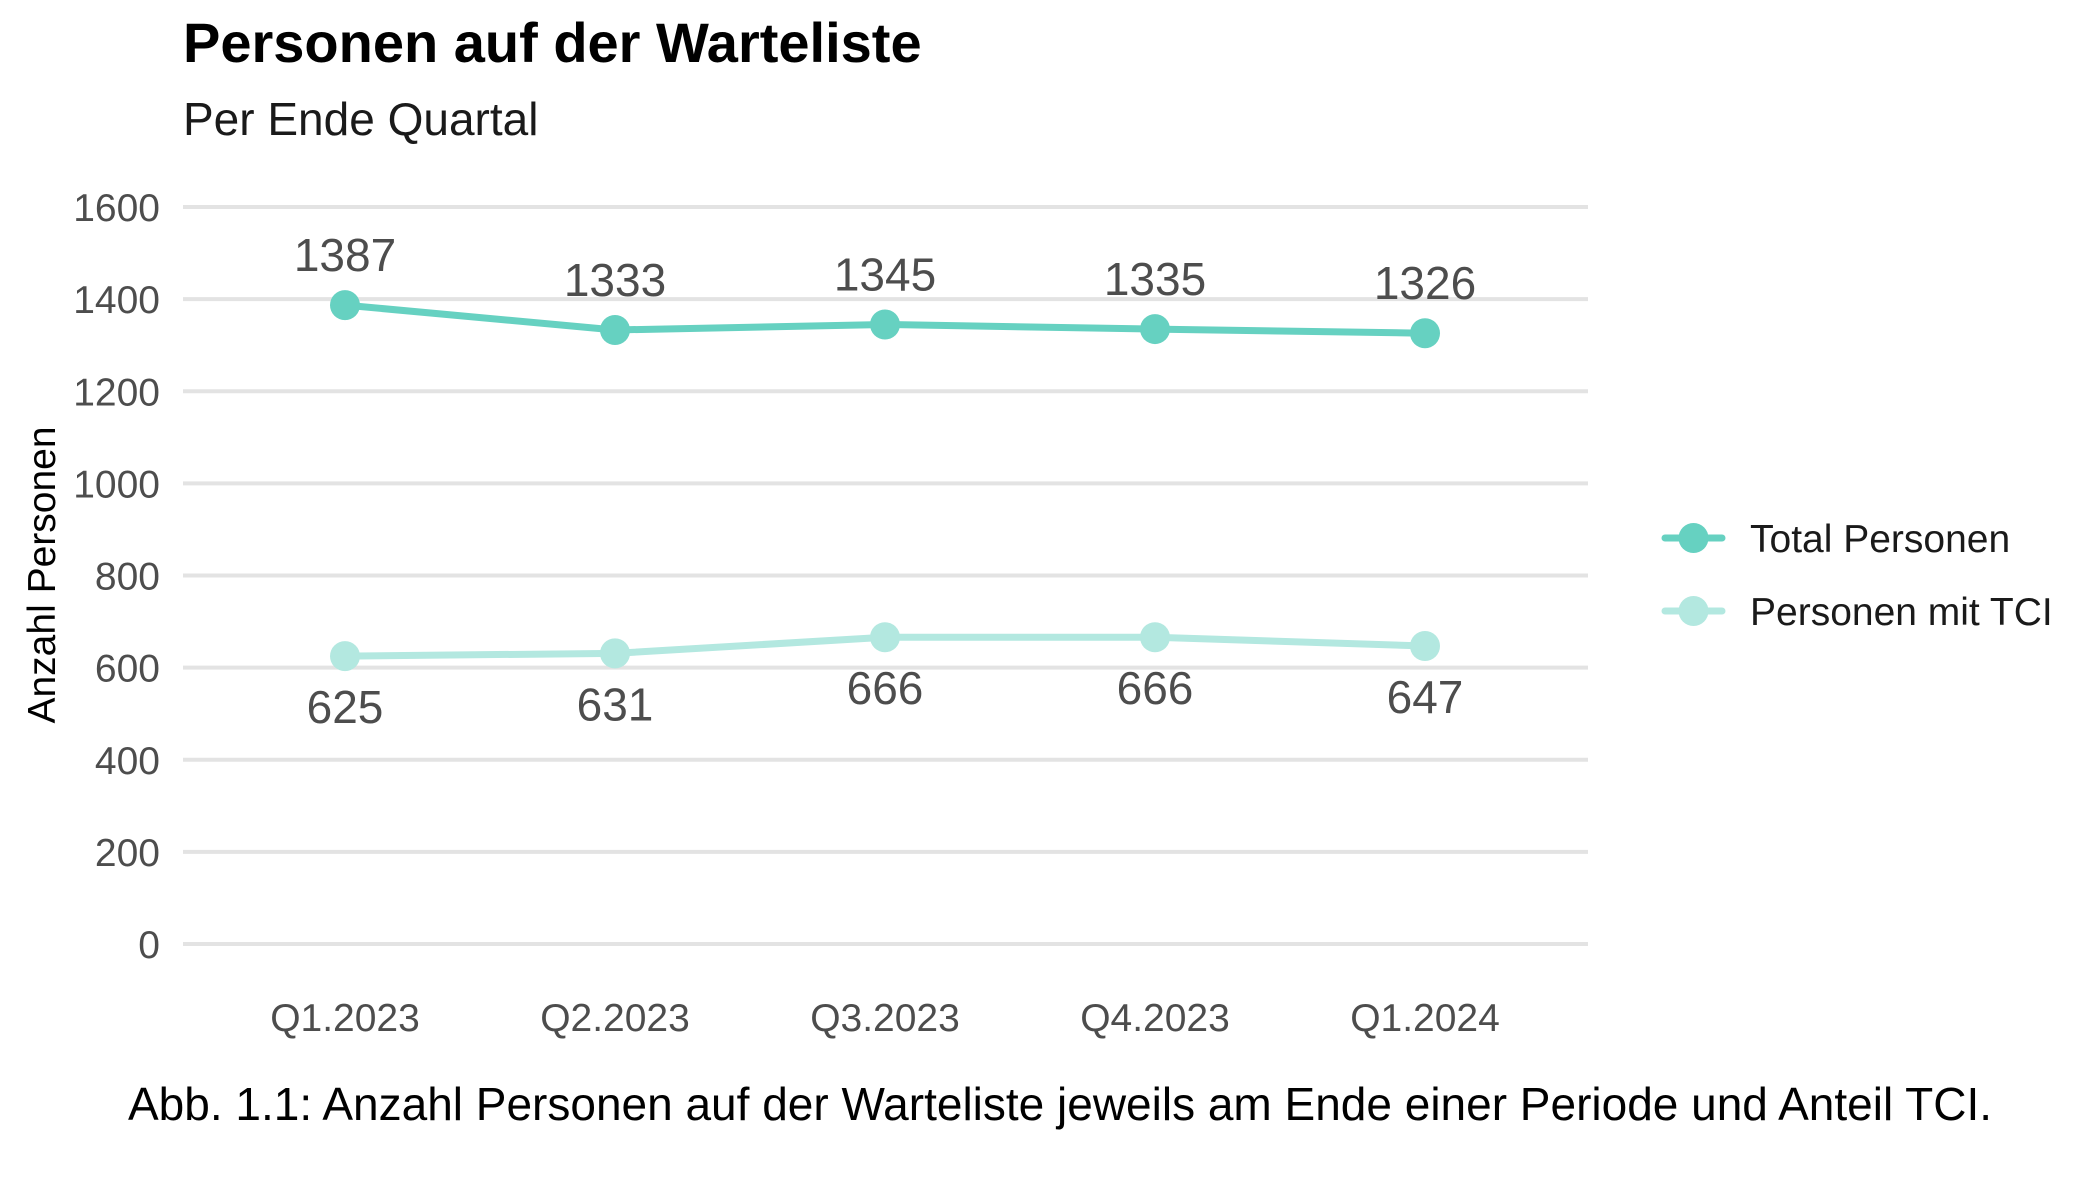 Image resolution: width=2100 pixels, height=1200 pixels. Describe the element at coordinates (360, 119) in the screenshot. I see `chart-subtitle: Per Ende Quartal` at that location.